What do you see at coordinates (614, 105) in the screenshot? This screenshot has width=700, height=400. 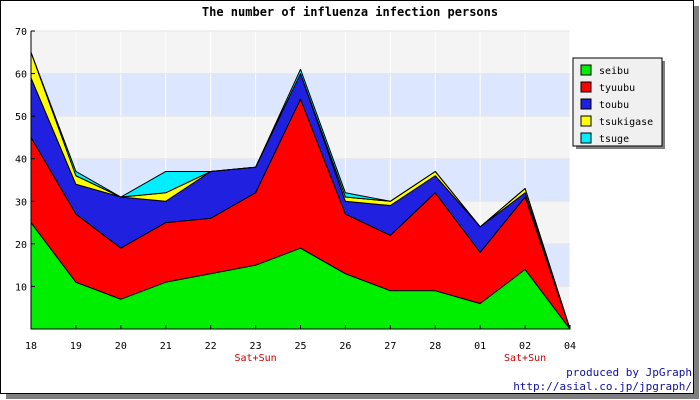 I see `legend-label-toubu: toubu` at bounding box center [614, 105].